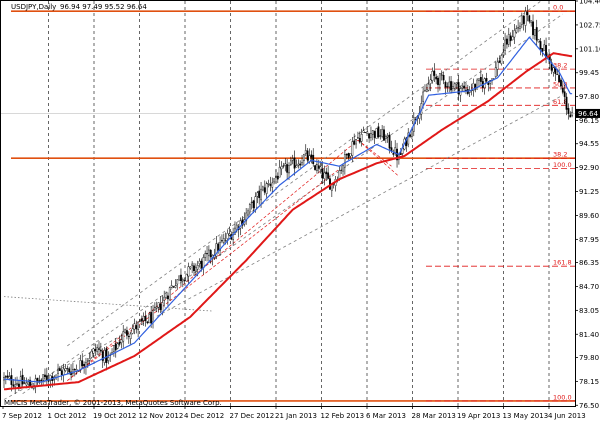 The height and width of the screenshot is (424, 600). I want to click on fib-level-label: 0.0, so click(558, 8).